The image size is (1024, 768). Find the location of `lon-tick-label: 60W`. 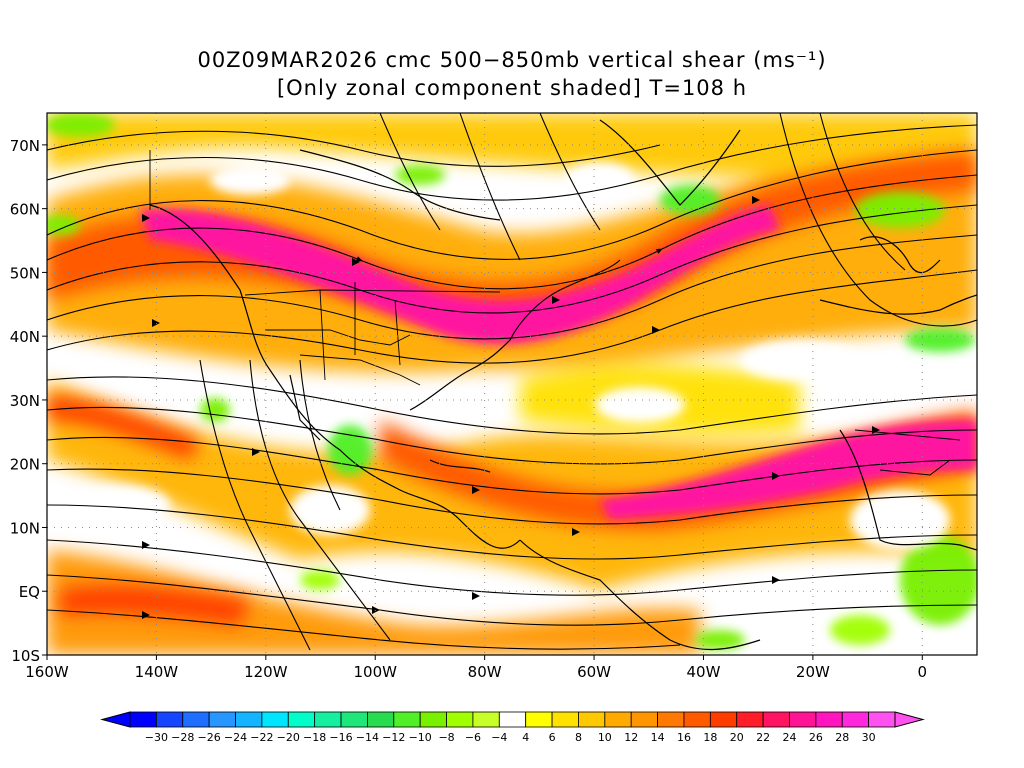

lon-tick-label: 60W is located at coordinates (594, 672).